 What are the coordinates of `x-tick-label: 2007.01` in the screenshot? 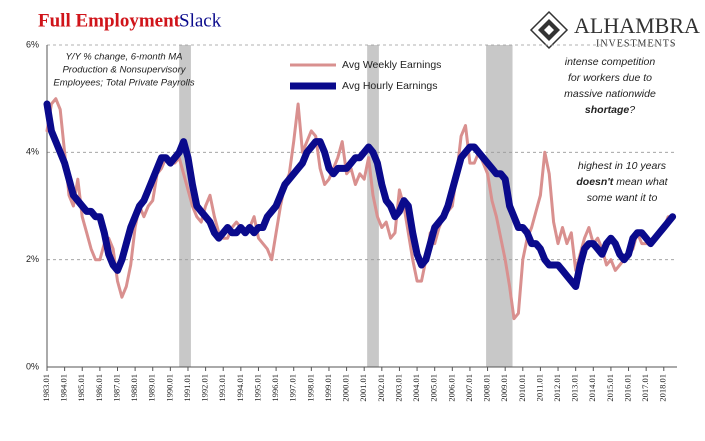 It's located at (469, 388).